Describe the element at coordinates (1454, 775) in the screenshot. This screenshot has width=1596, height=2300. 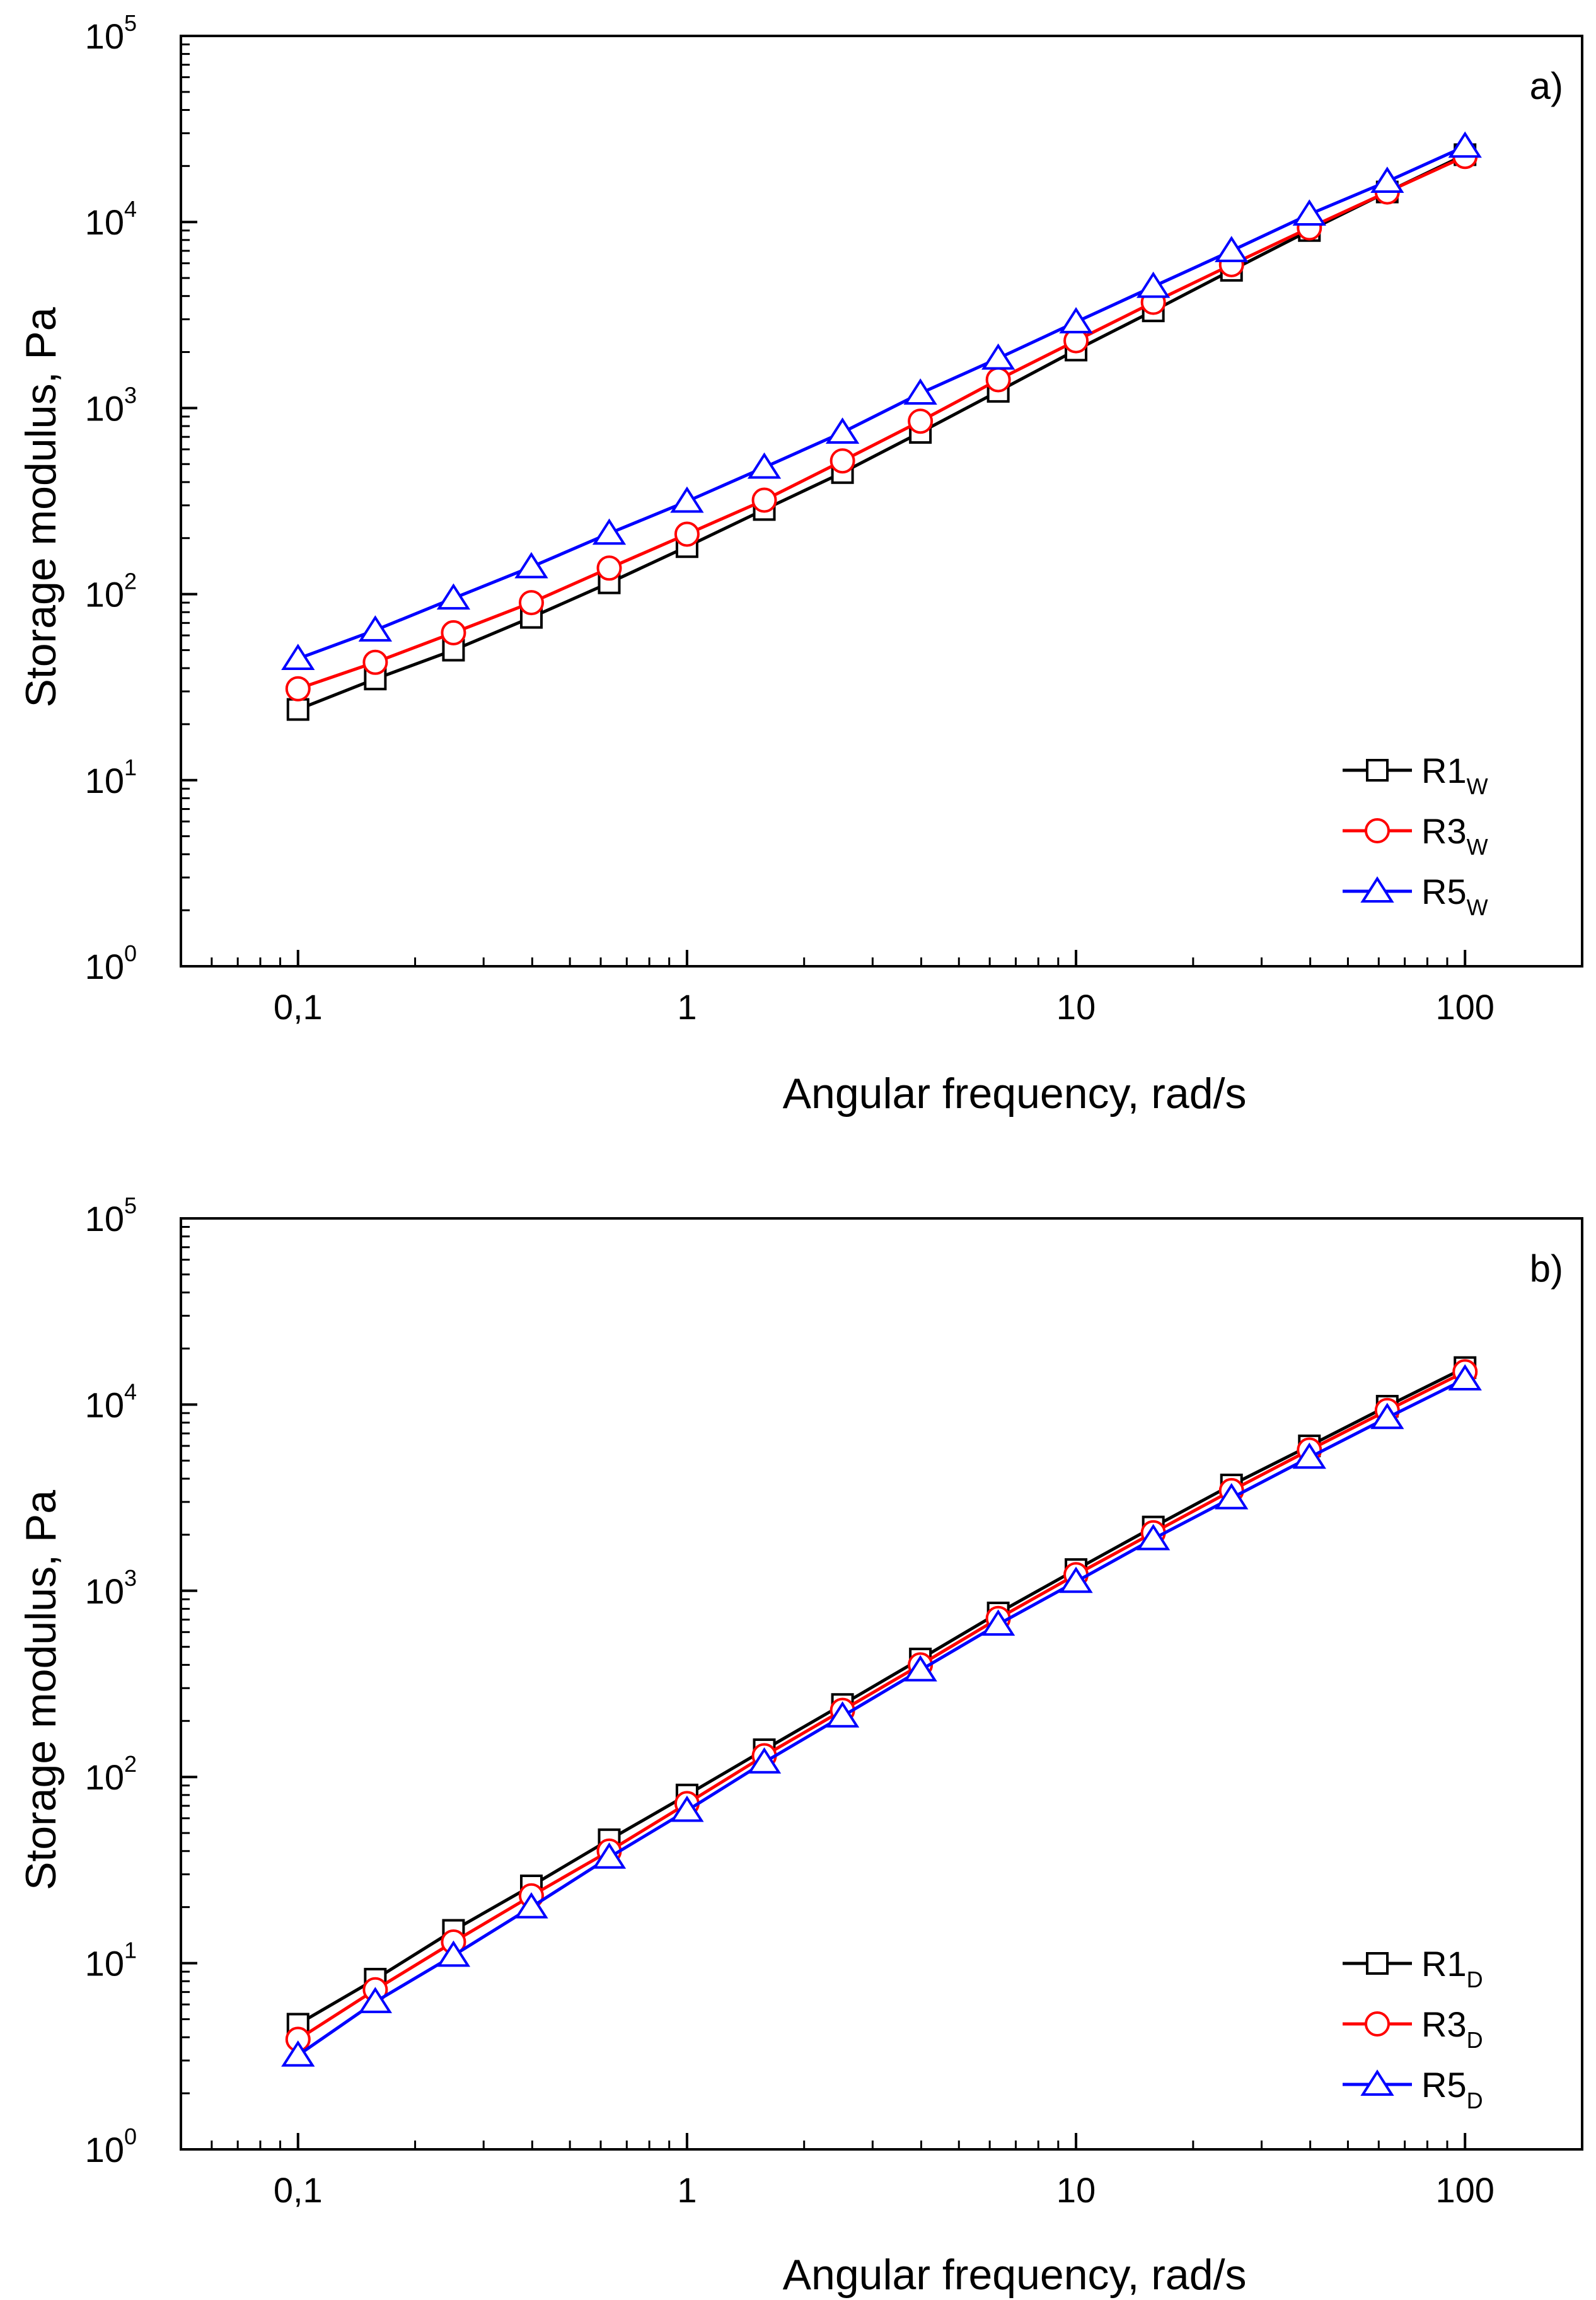
I see `legend-label: R1W` at that location.